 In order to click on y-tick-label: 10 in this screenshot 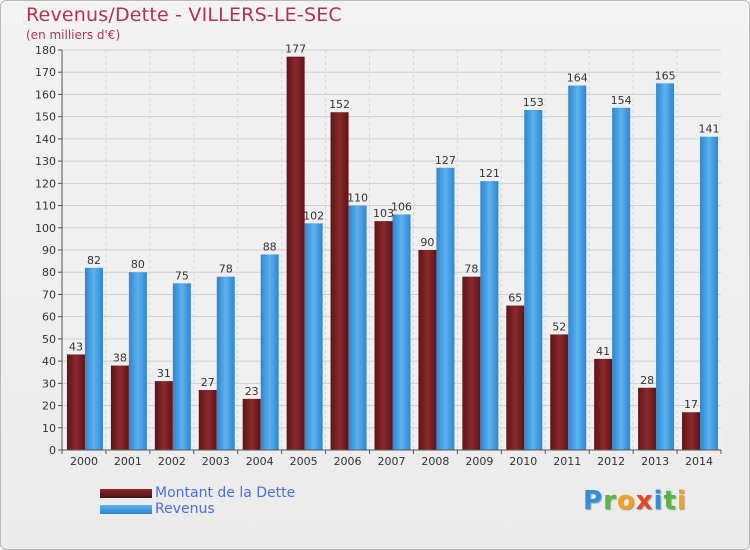, I will do `click(49, 428)`.